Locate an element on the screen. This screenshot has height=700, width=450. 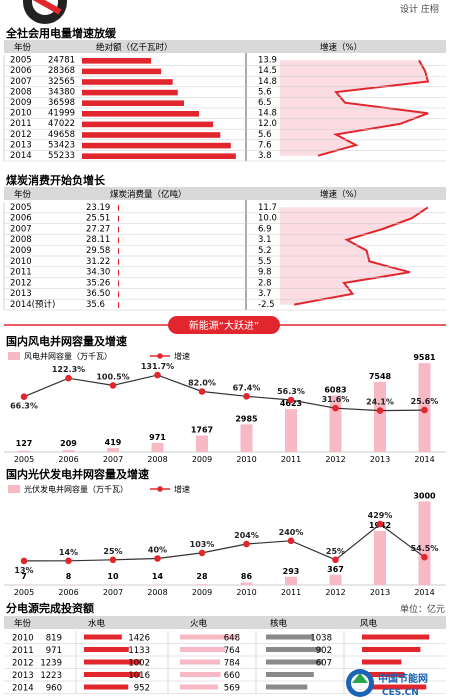
growth-value-label: 24.1% is located at coordinates (380, 402).